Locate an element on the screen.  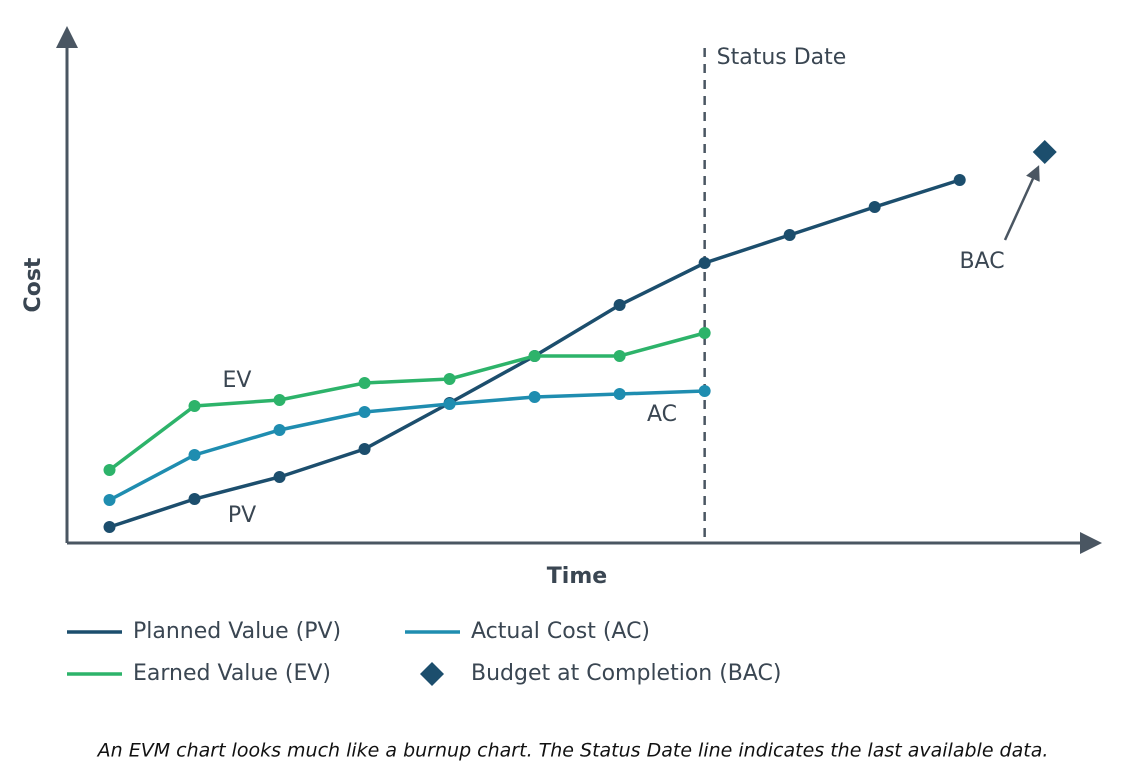
legend-label: Actual Cost (AC) is located at coordinates (560, 631).